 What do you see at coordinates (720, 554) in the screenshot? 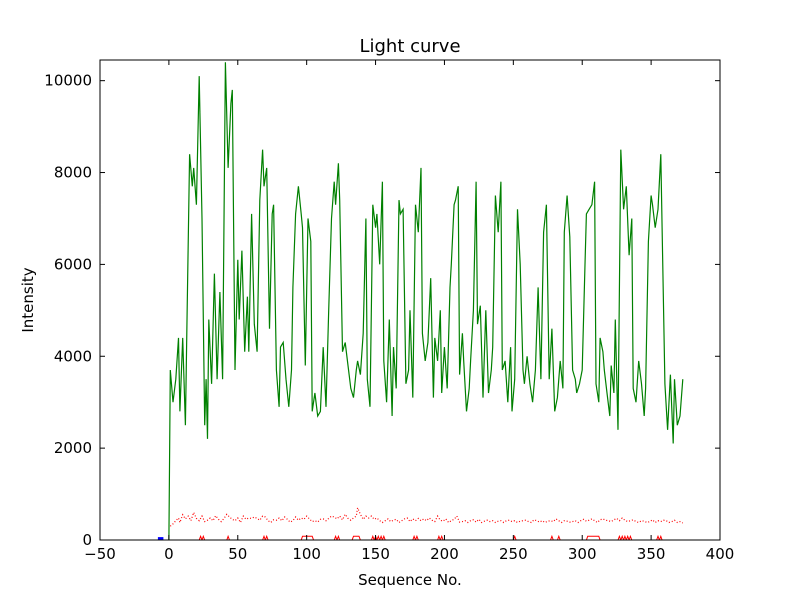
I see `x-tick-label: 400` at bounding box center [720, 554].